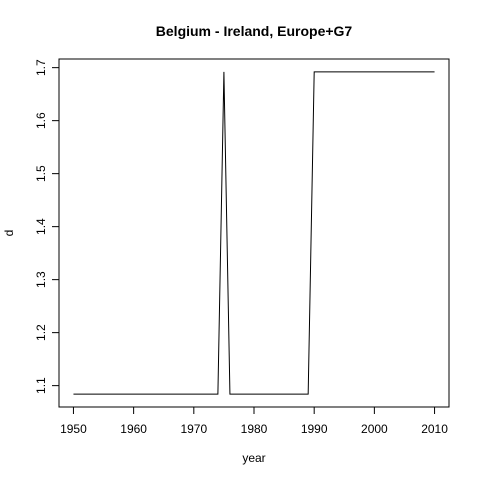 Image resolution: width=480 pixels, height=480 pixels. Describe the element at coordinates (434, 429) in the screenshot. I see `x-tick-label: 2010` at that location.